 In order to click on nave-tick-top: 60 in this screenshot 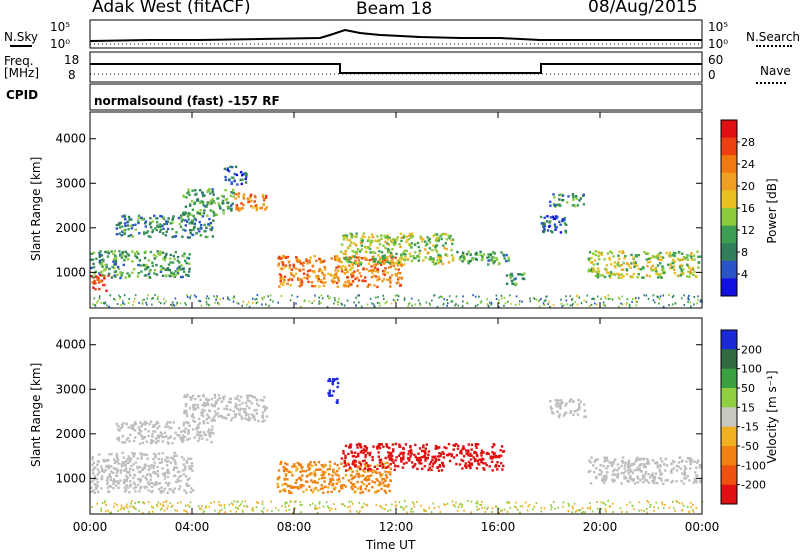, I will do `click(716, 60)`.